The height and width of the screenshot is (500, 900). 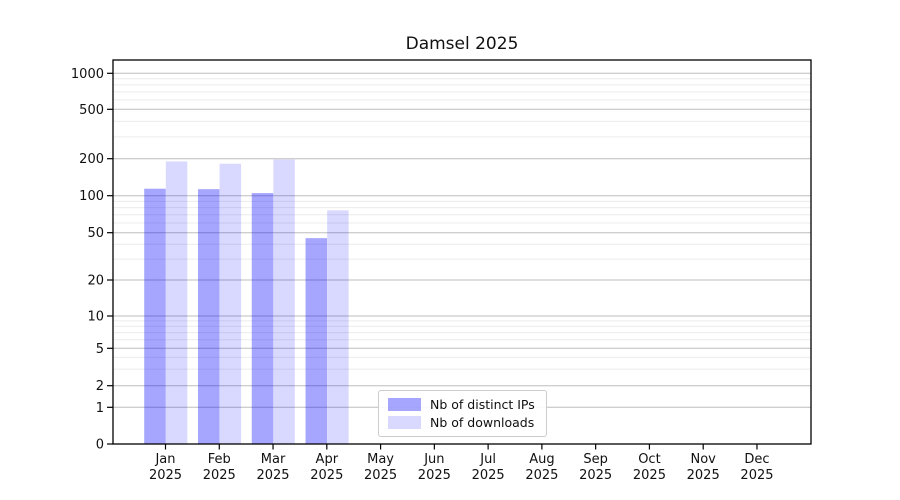 I want to click on x-tick-label-month: Aug, so click(x=541, y=459).